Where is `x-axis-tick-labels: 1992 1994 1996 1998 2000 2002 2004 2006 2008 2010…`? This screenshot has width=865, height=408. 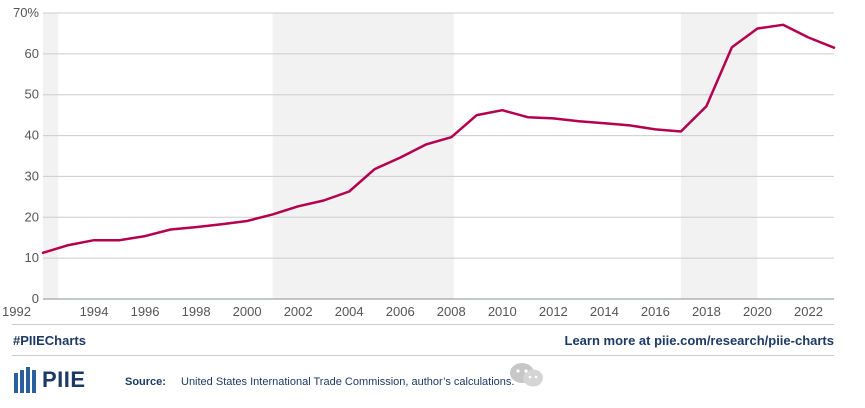 x-axis-tick-labels: 1992 1994 1996 1998 2000 2002 2004 2006 2008 2010… is located at coordinates (412, 311).